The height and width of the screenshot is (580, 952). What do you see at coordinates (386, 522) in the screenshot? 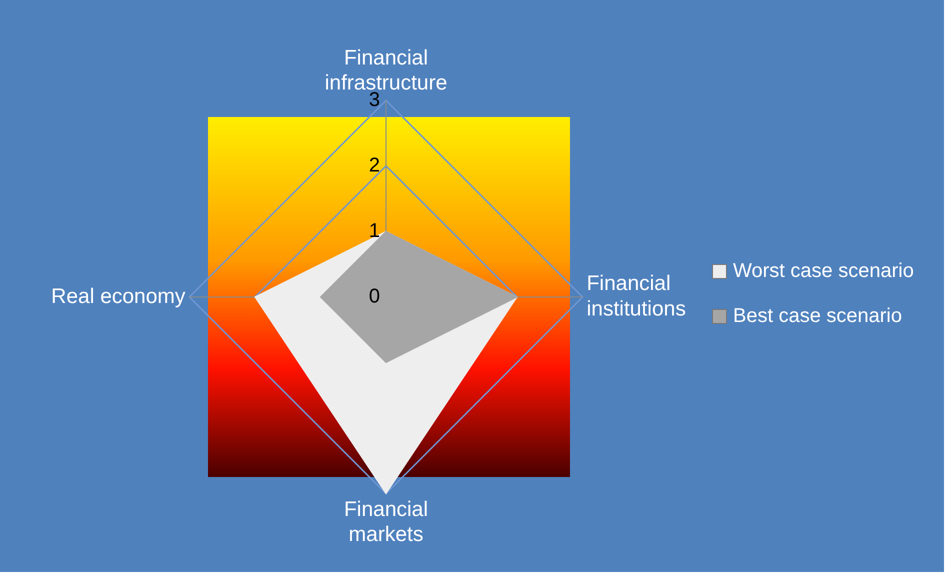
I see `spoke-label: Financial markets` at bounding box center [386, 522].